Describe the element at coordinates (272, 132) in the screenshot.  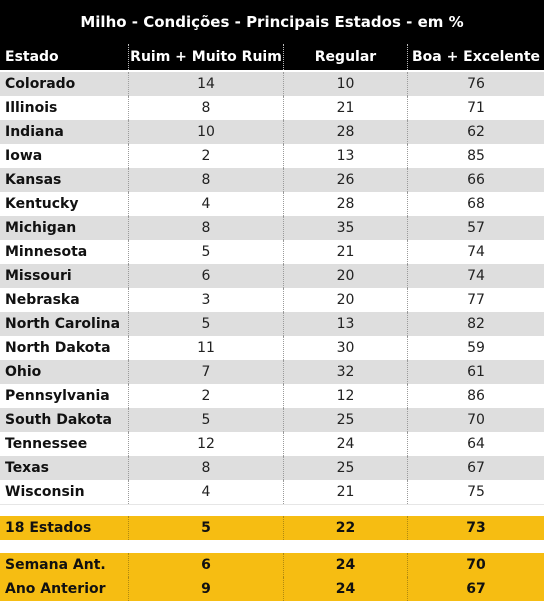
I see `table-row: Indiana 10 28 62` at that location.